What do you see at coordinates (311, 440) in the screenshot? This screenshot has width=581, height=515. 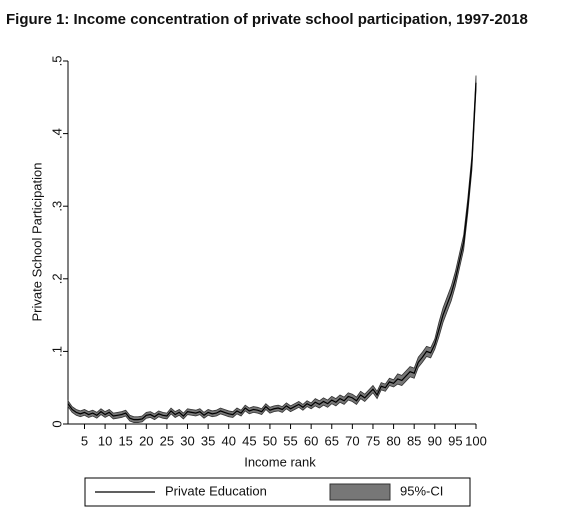 I see `x-tick-label: 60` at bounding box center [311, 440].